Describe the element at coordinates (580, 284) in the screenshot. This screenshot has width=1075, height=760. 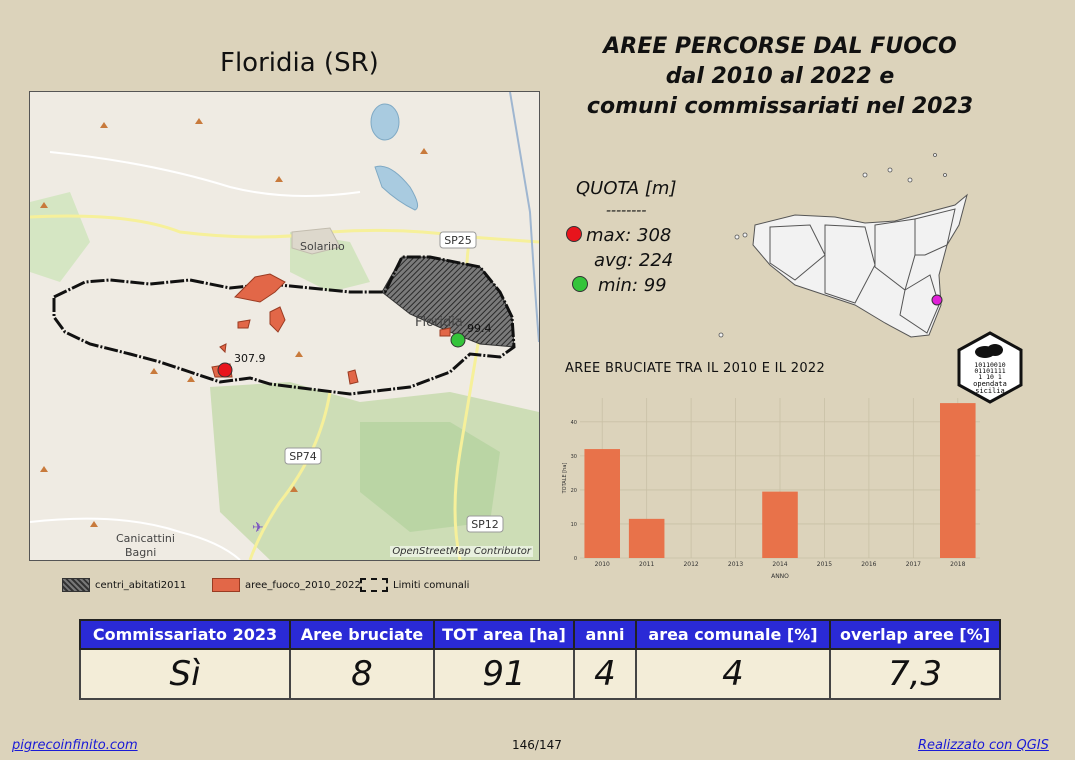
I see `green-dot-icon` at that location.